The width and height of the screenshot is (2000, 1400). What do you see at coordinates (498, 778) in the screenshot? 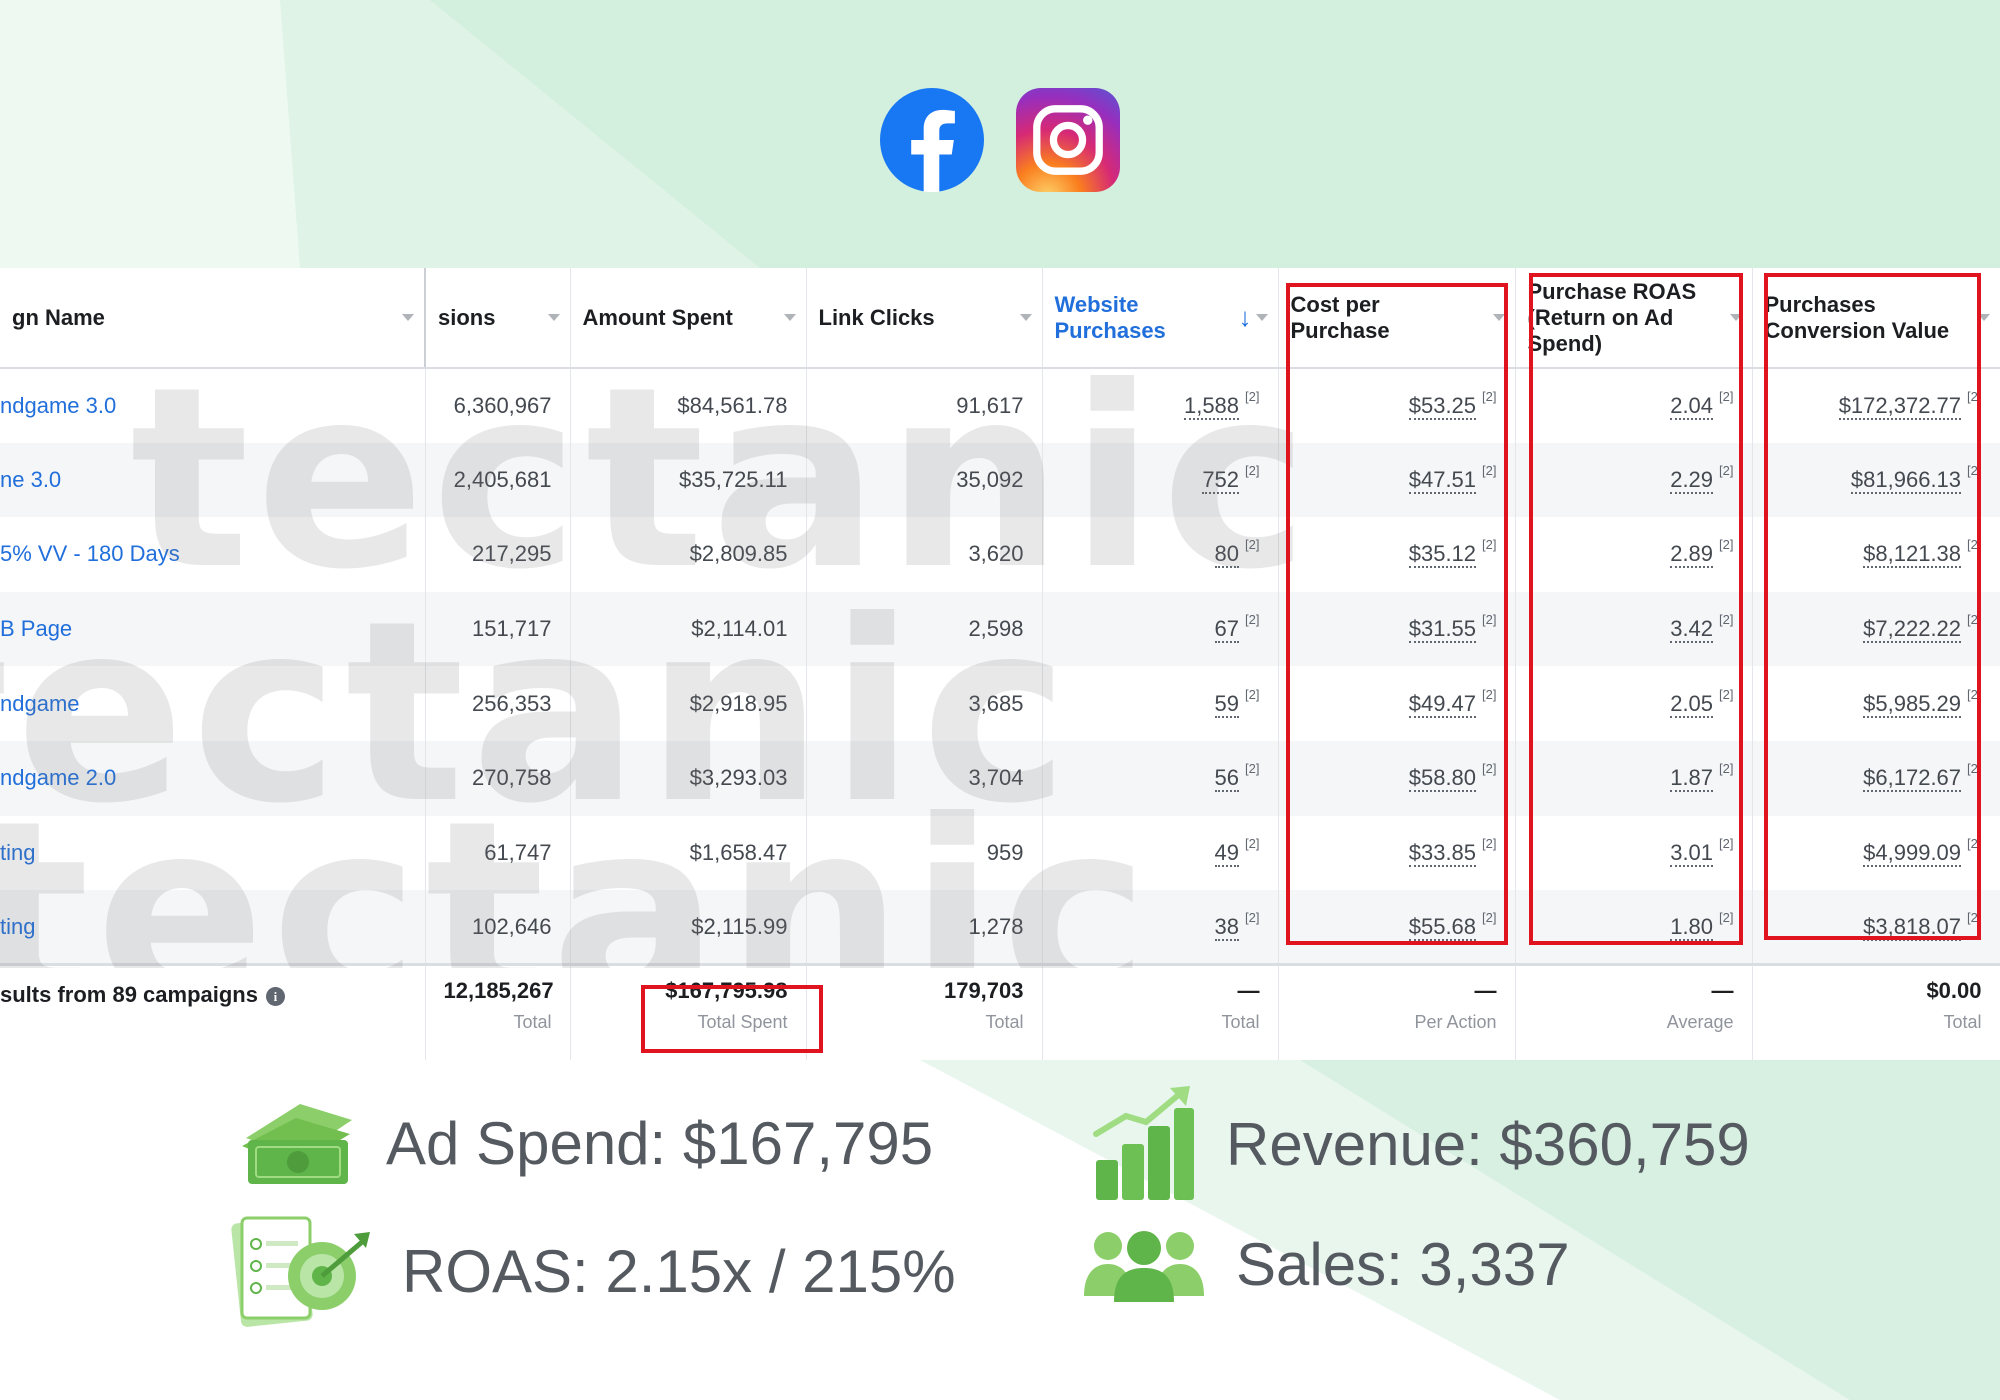
I see `impressions-cell: 270,758` at bounding box center [498, 778].